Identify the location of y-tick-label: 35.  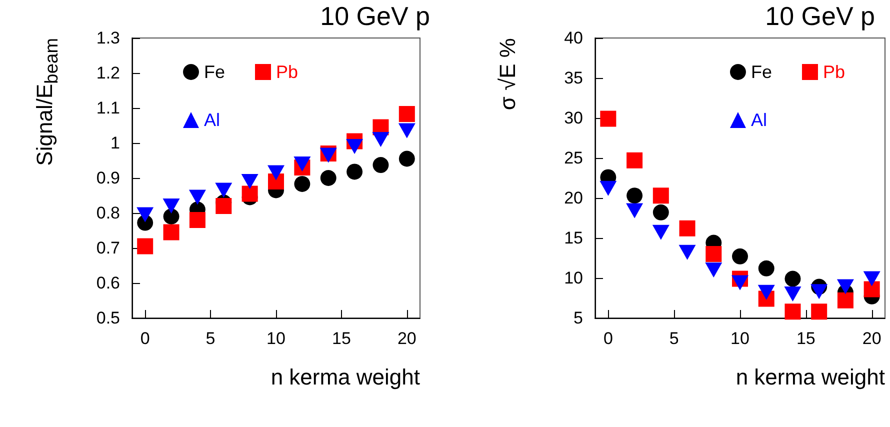
(573, 78).